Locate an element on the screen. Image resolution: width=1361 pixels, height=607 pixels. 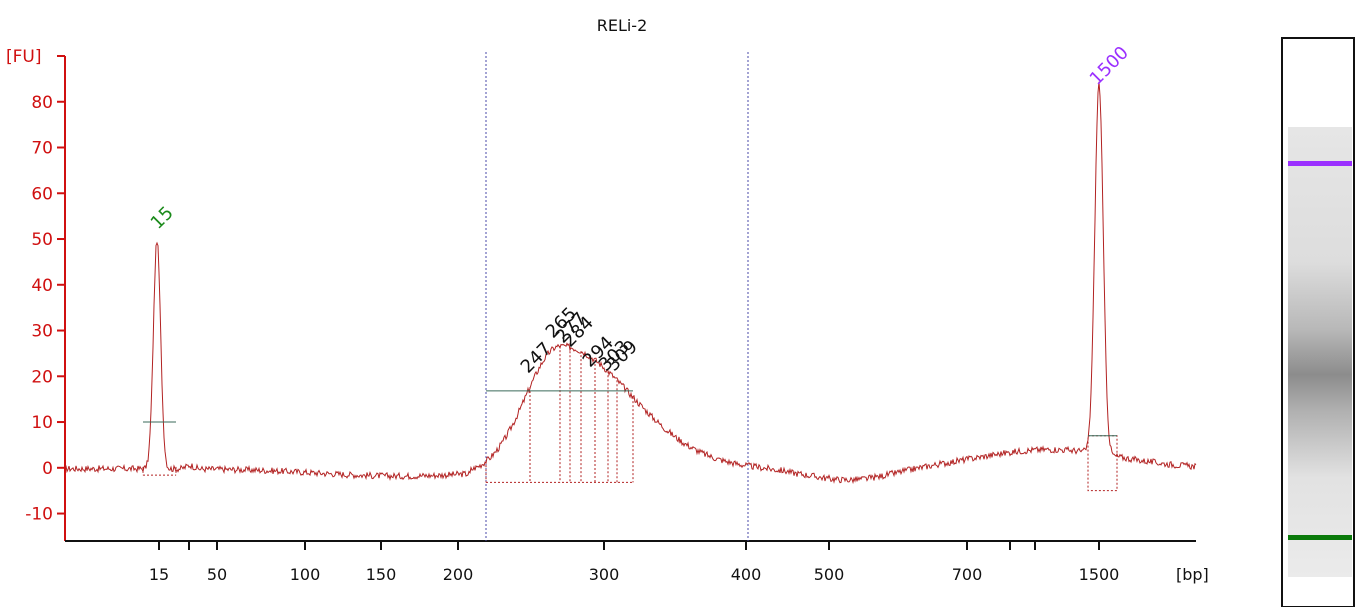
x-tick-label: 100 is located at coordinates (305, 574).